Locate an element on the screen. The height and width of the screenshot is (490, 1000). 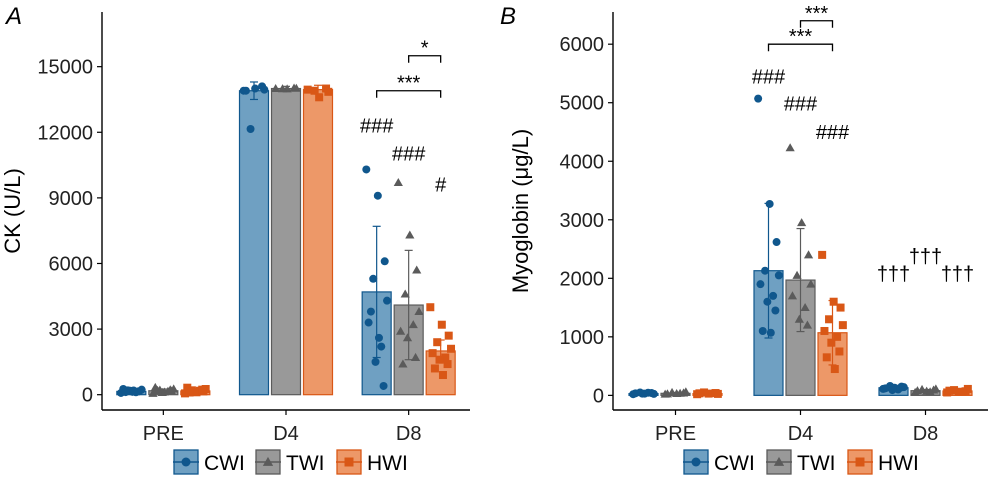
x-tick-label: PRE is located at coordinates (163, 434).